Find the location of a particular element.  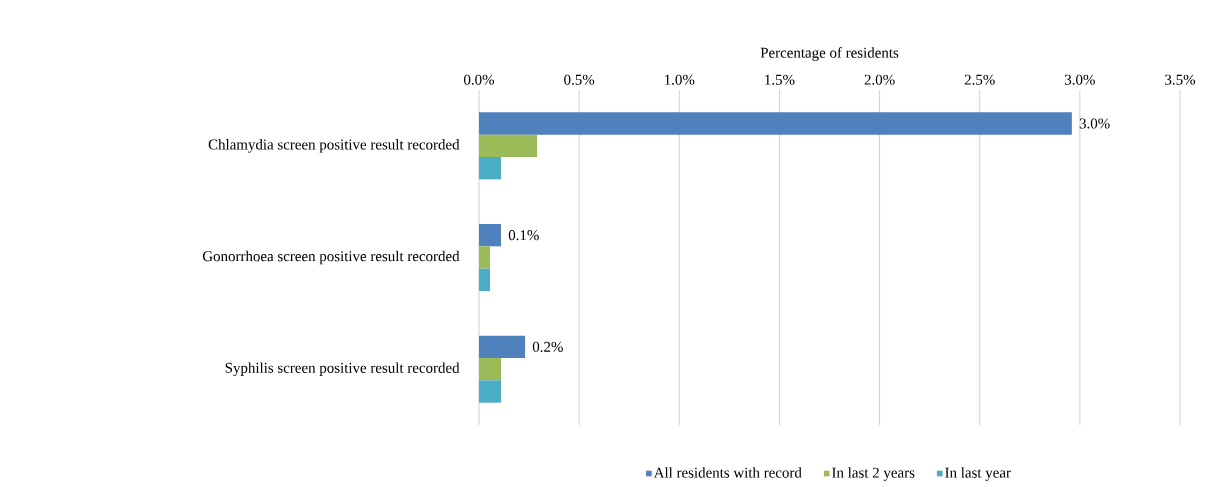

legend-label: All residents with record is located at coordinates (727, 472).